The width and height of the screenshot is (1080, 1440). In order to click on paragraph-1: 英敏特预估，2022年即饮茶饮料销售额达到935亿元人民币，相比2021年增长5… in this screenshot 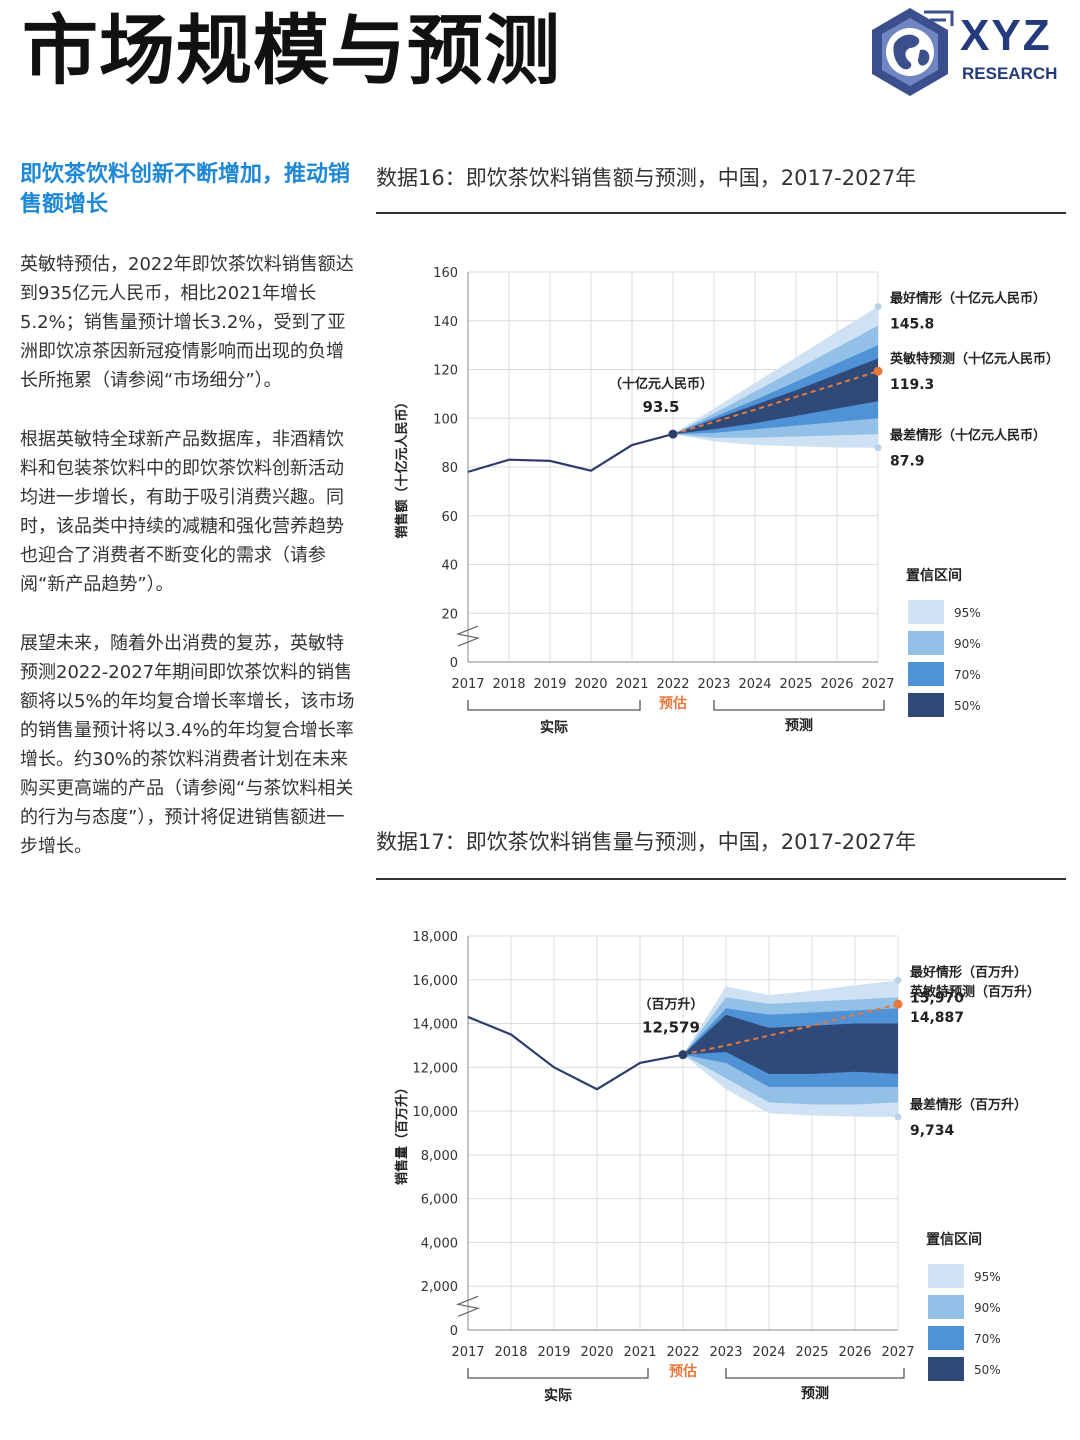, I will do `click(187, 322)`.